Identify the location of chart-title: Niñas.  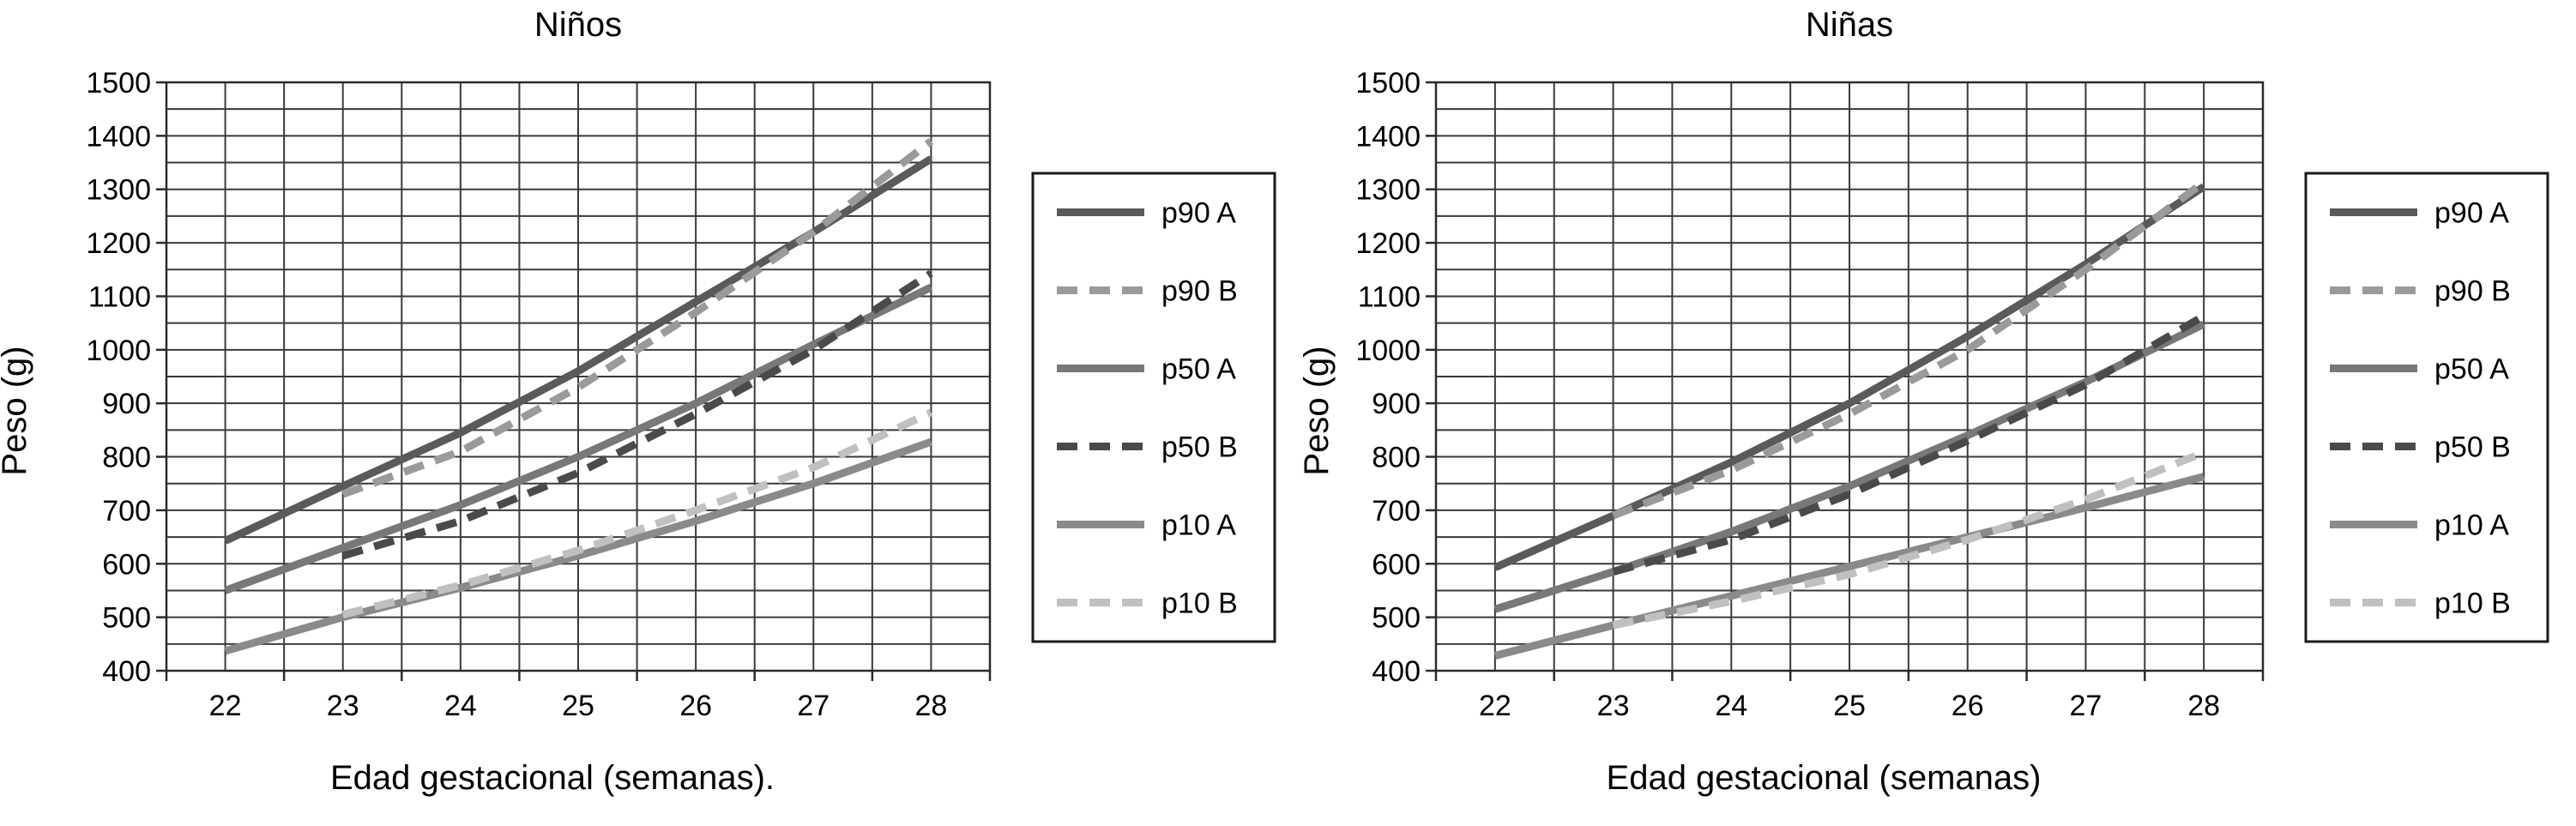
(1849, 25).